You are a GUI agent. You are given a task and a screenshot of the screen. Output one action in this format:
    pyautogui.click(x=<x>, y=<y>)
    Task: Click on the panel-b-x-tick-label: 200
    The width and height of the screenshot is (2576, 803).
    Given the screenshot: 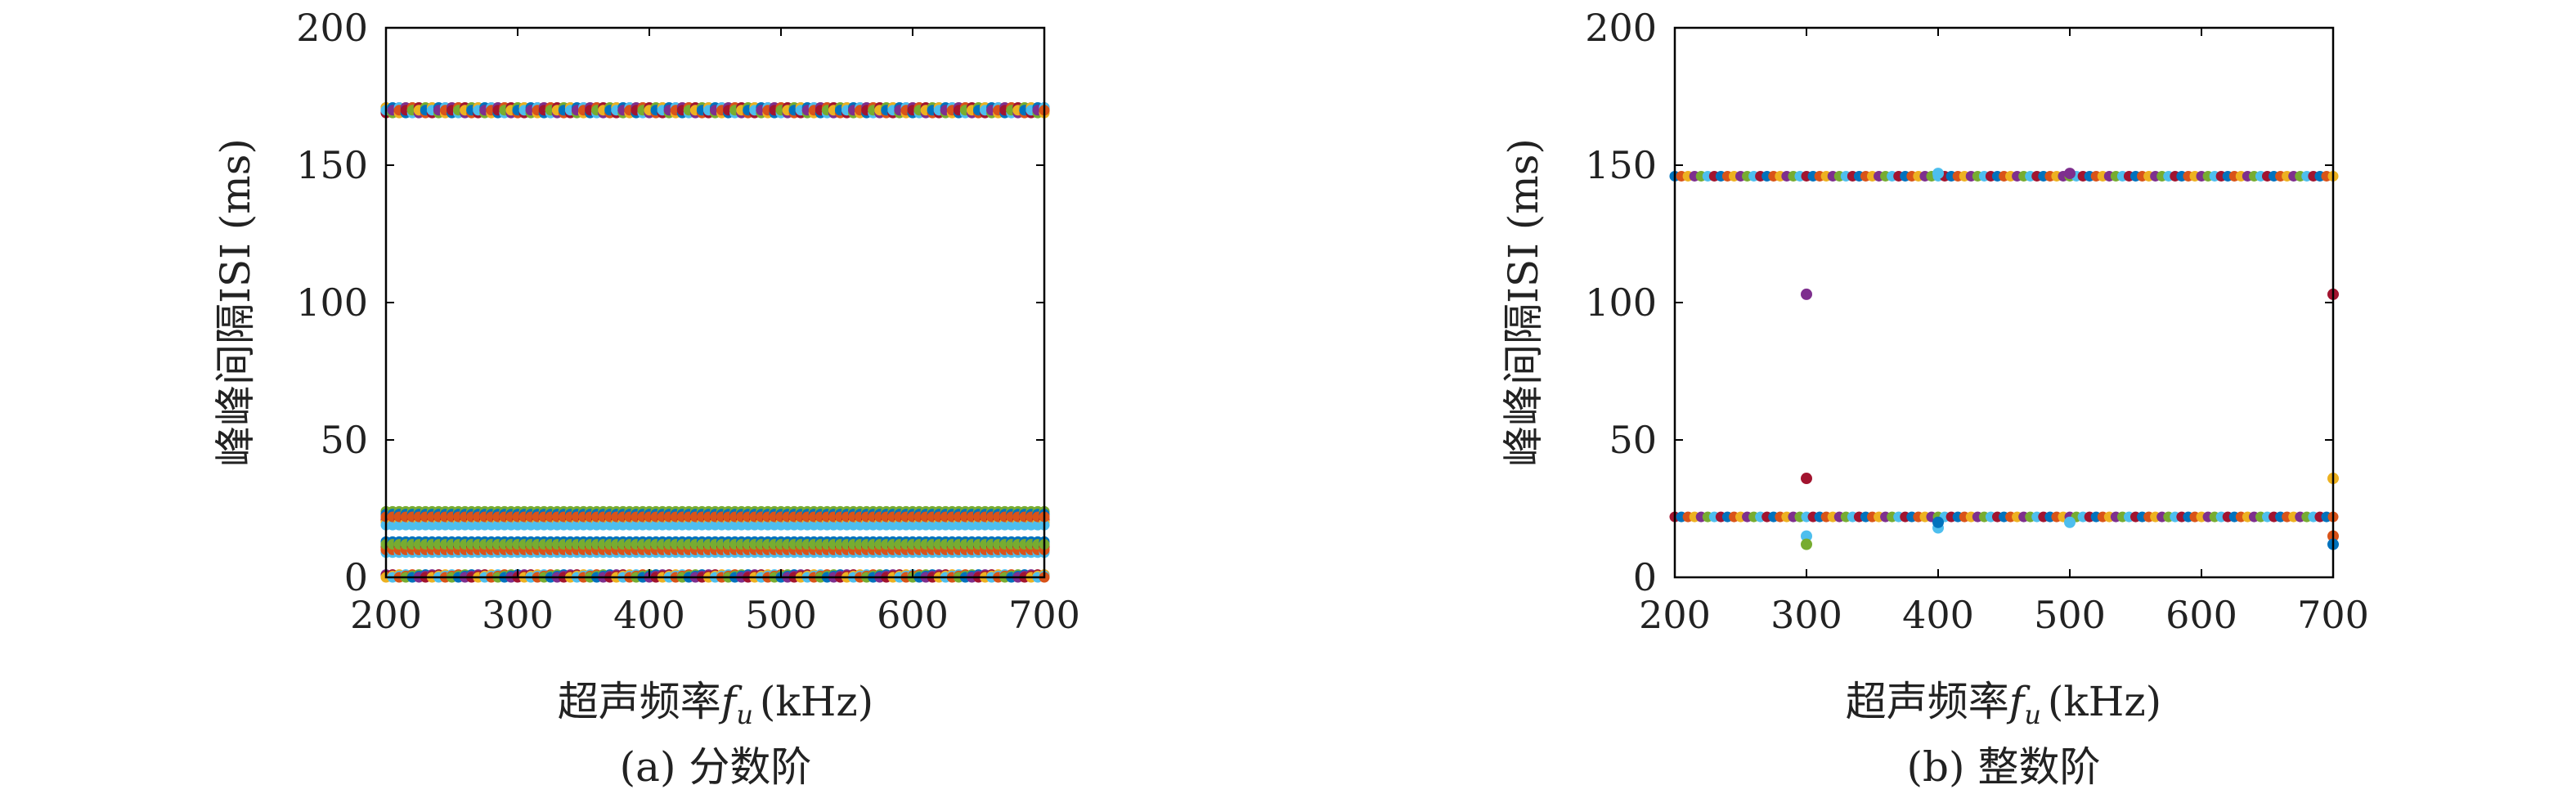 What is the action you would take?
    pyautogui.click(x=1675, y=615)
    